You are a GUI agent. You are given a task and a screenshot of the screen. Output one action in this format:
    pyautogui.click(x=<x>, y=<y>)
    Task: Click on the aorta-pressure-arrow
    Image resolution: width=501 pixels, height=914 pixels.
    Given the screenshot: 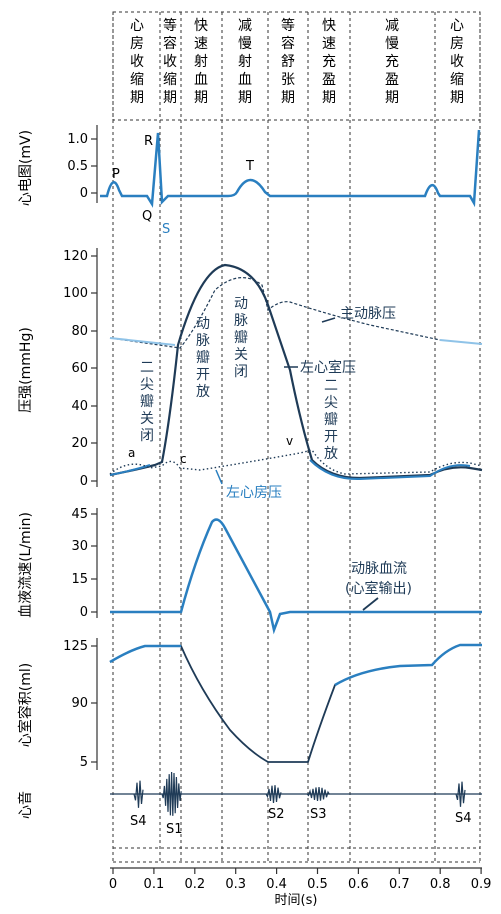 What is the action you would take?
    pyautogui.click(x=328, y=320)
    